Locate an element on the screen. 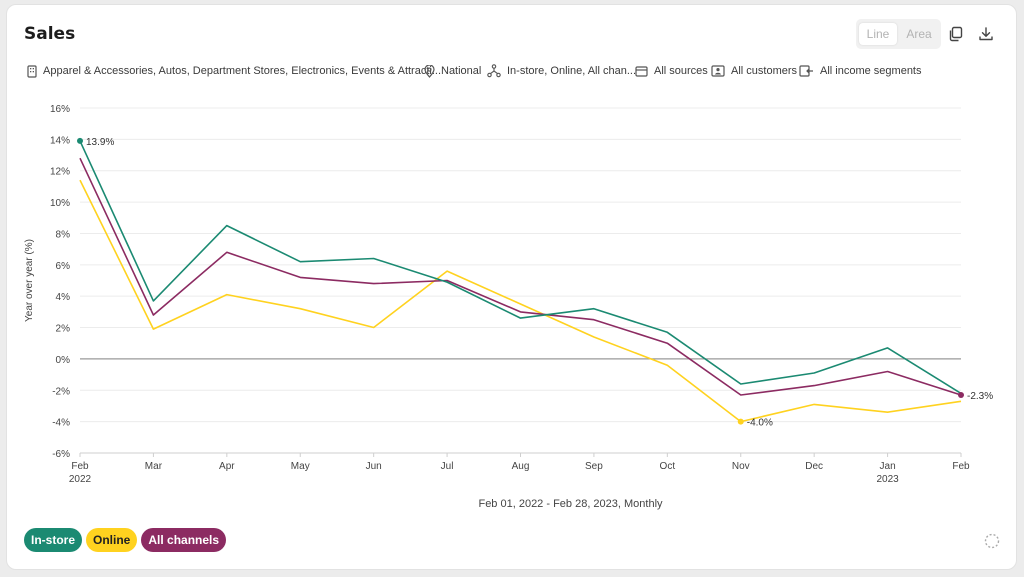 This screenshot has height=577, width=1024. legend-in-store: In-store is located at coordinates (53, 540).